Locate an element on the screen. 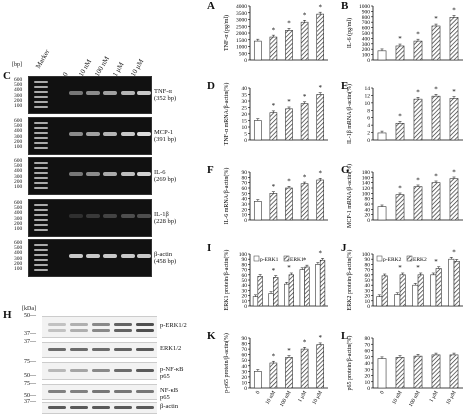 The height and width of the screenshot is (420, 474). y-tick-label: 50 is located at coordinates (368, 358).